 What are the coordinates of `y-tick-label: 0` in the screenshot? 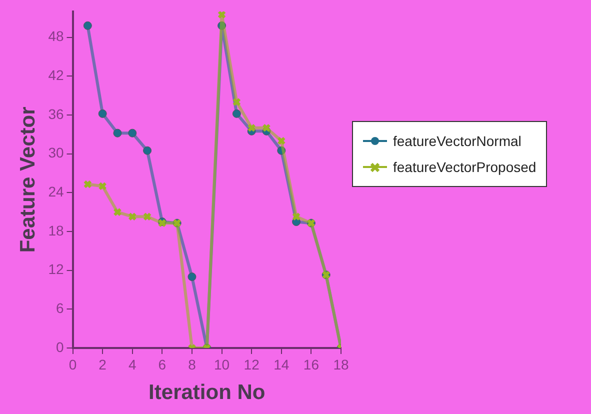 It's located at (60, 346).